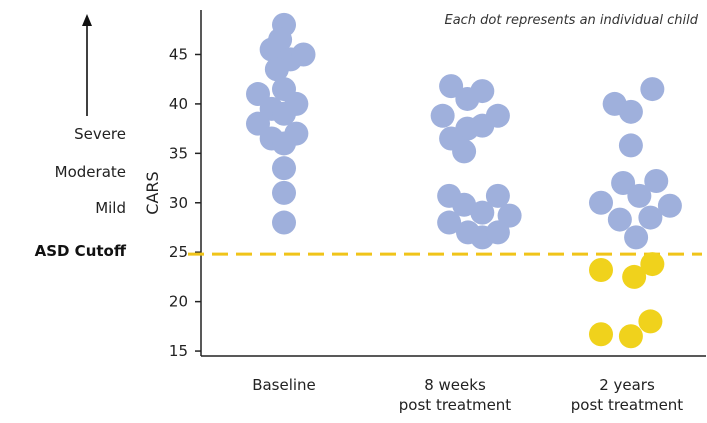  I want to click on y-tick-label-45: 45, so click(178, 54).